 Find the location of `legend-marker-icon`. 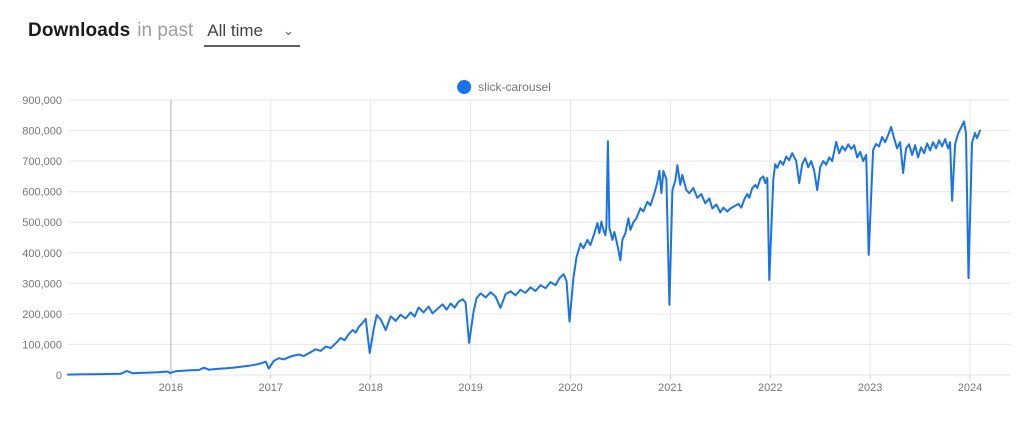

legend-marker-icon is located at coordinates (464, 87).